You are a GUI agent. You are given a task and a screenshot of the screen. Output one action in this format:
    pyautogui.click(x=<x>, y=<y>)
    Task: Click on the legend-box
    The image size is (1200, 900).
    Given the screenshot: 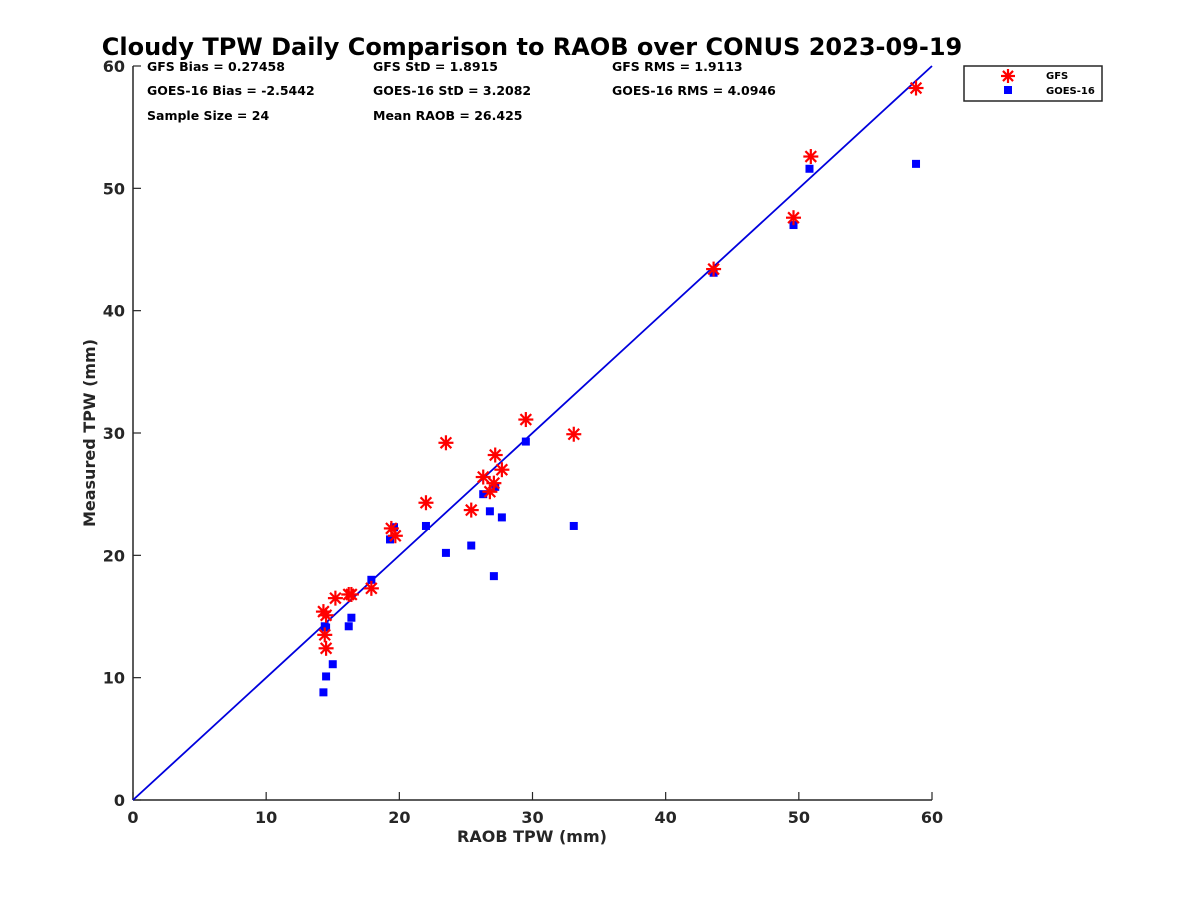 What is the action you would take?
    pyautogui.click(x=1033, y=83)
    